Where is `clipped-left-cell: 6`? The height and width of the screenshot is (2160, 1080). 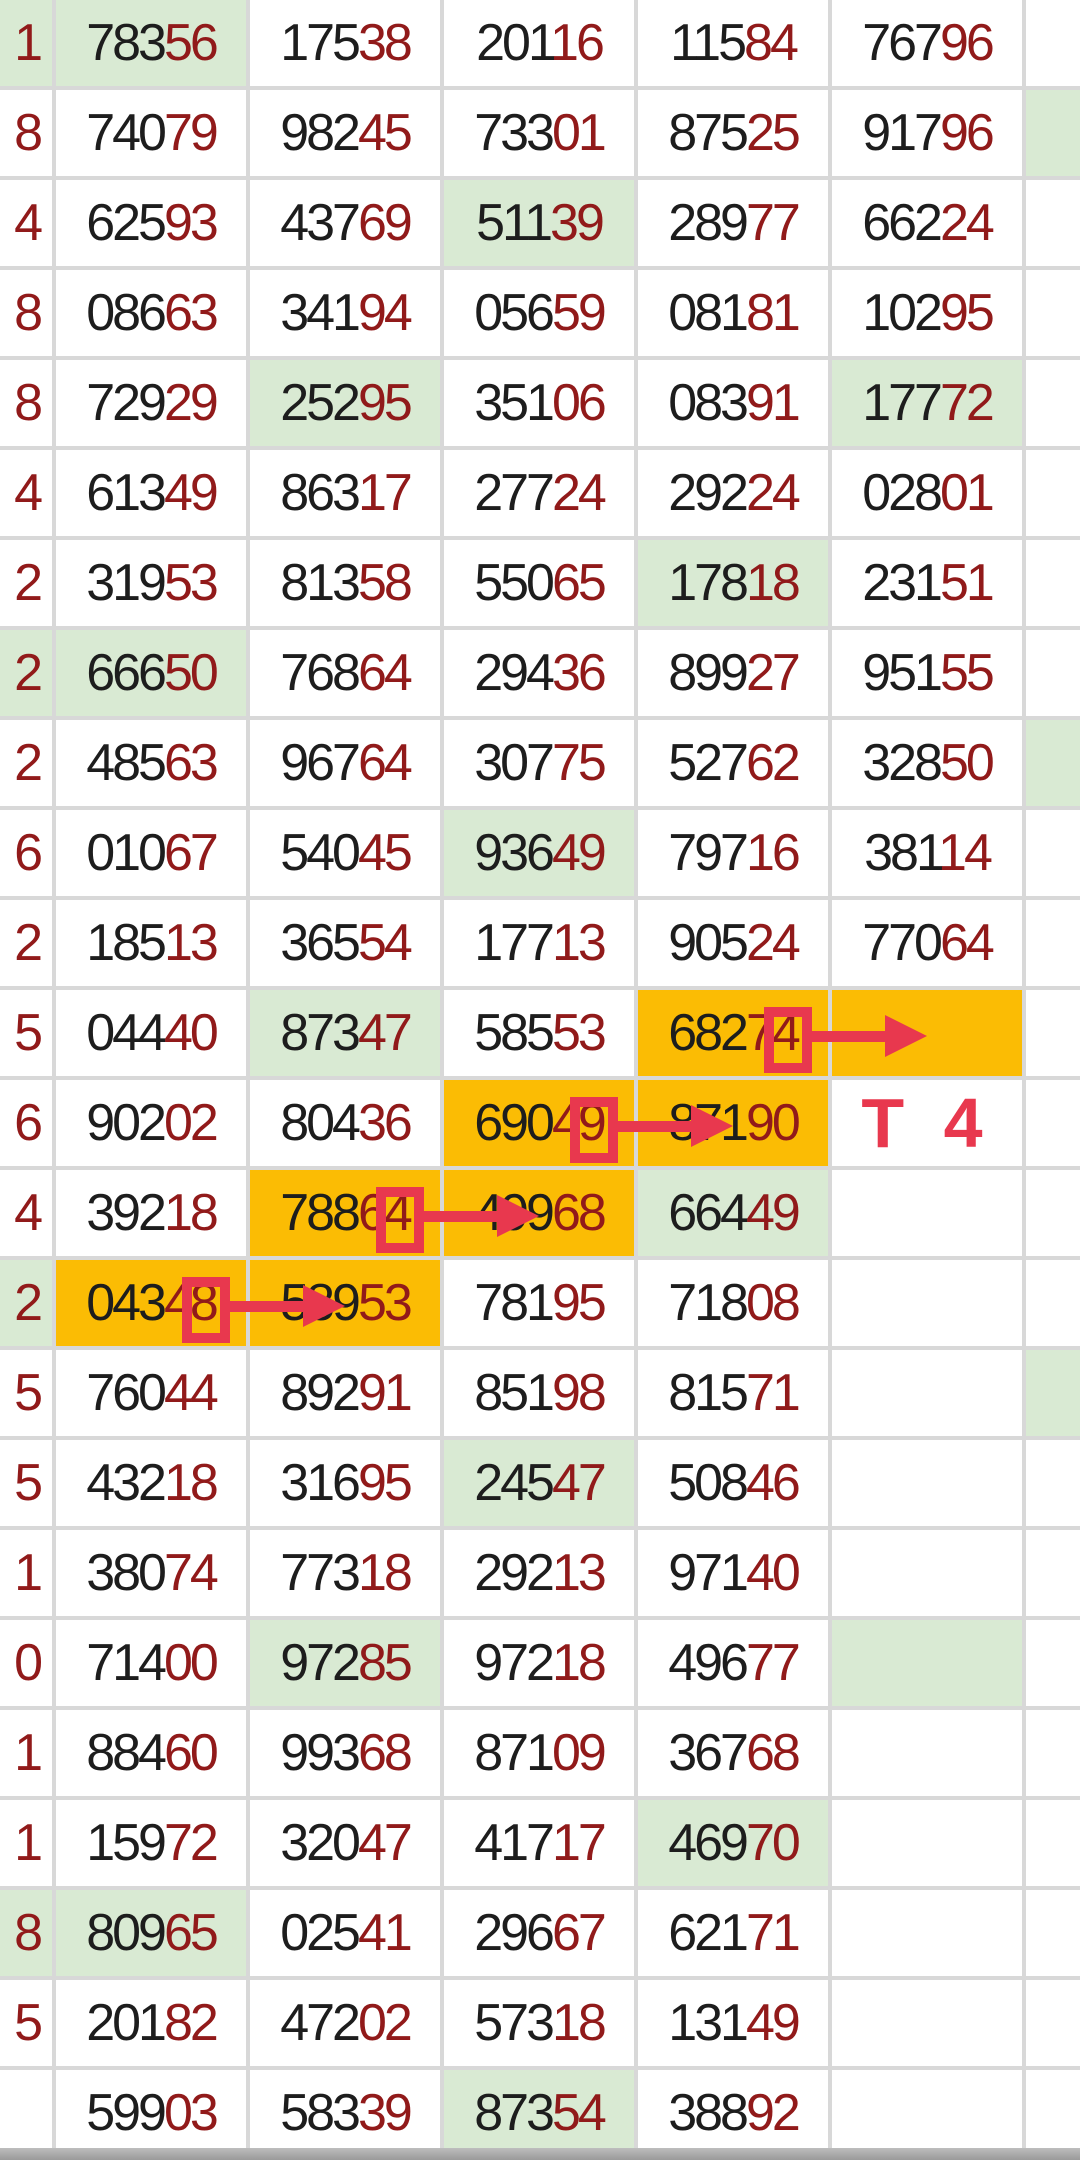
clipped-left-cell: 6 is located at coordinates (26, 853).